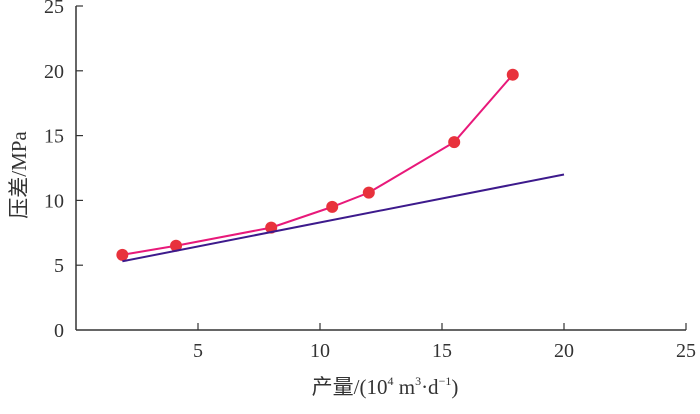 This screenshot has width=700, height=414. Describe the element at coordinates (442, 351) in the screenshot. I see `x-tick-label: 15` at that location.